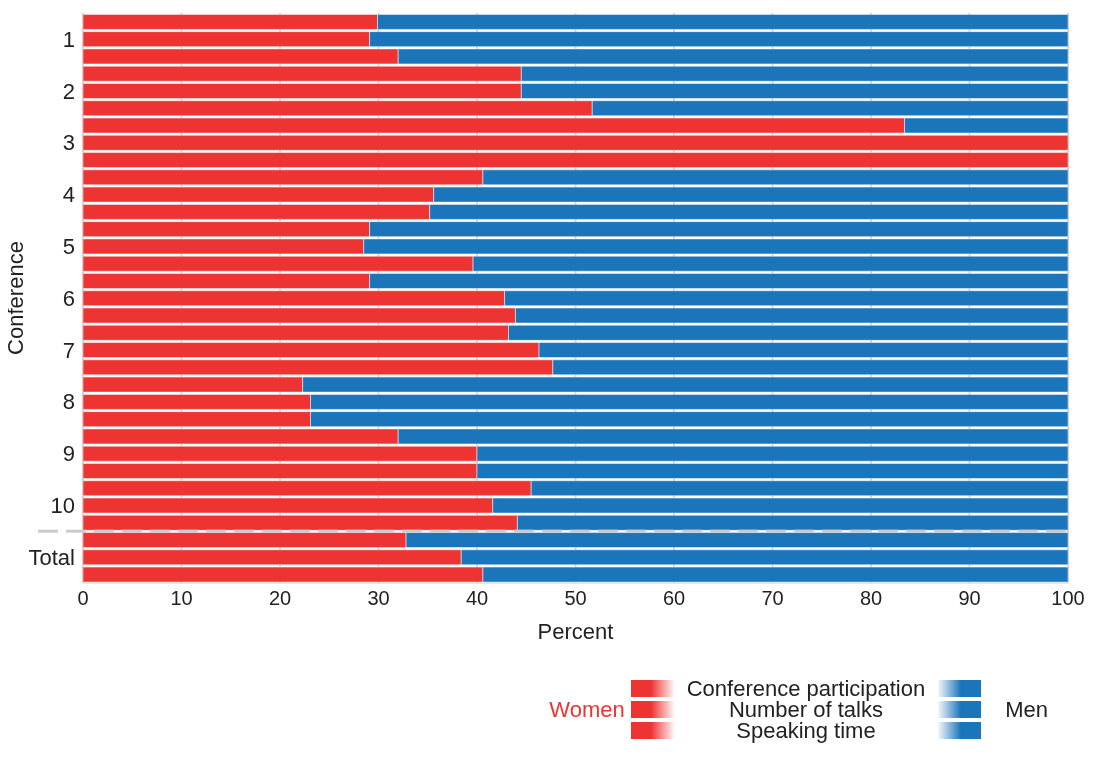  What do you see at coordinates (575, 598) in the screenshot?
I see `x-tick-label: 50` at bounding box center [575, 598].